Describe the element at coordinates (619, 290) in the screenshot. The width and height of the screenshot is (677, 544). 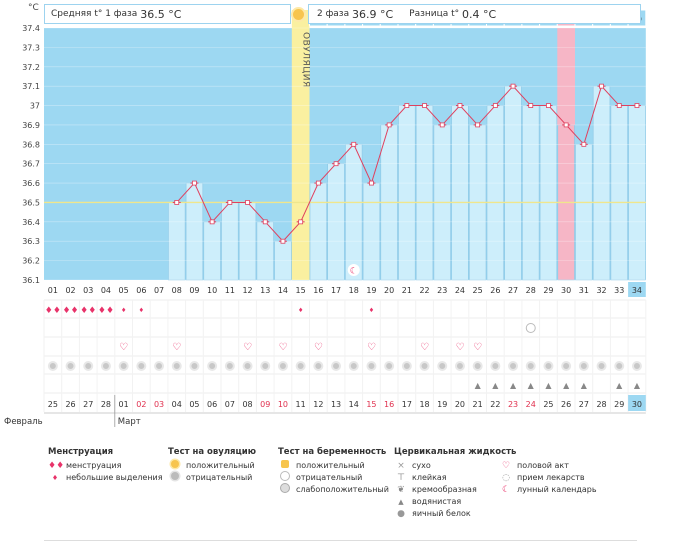
I see `cycle-day-label: 33` at that location.